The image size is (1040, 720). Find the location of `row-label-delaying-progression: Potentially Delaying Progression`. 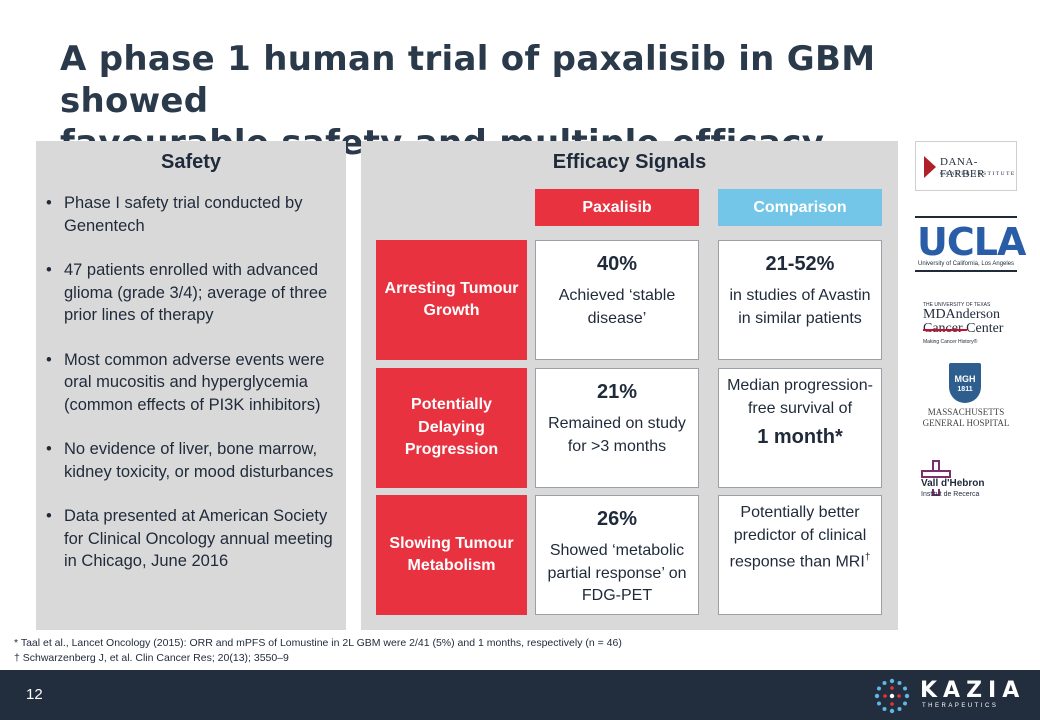

row-label-delaying-progression: Potentially Delaying Progression is located at coordinates (451, 428).